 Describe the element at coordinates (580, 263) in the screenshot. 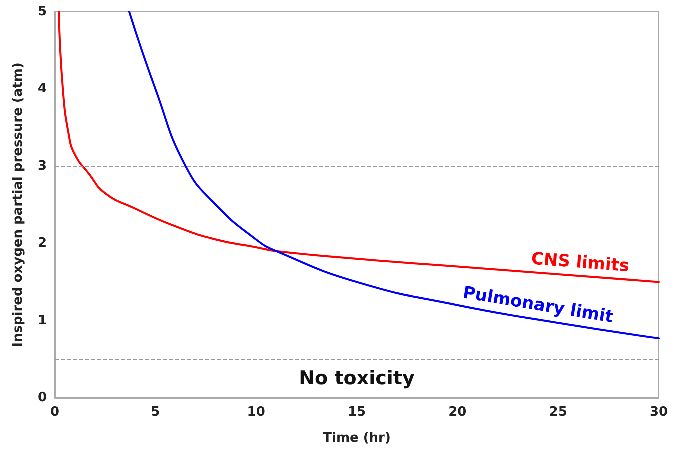

I see `annotation: CNS limits` at that location.